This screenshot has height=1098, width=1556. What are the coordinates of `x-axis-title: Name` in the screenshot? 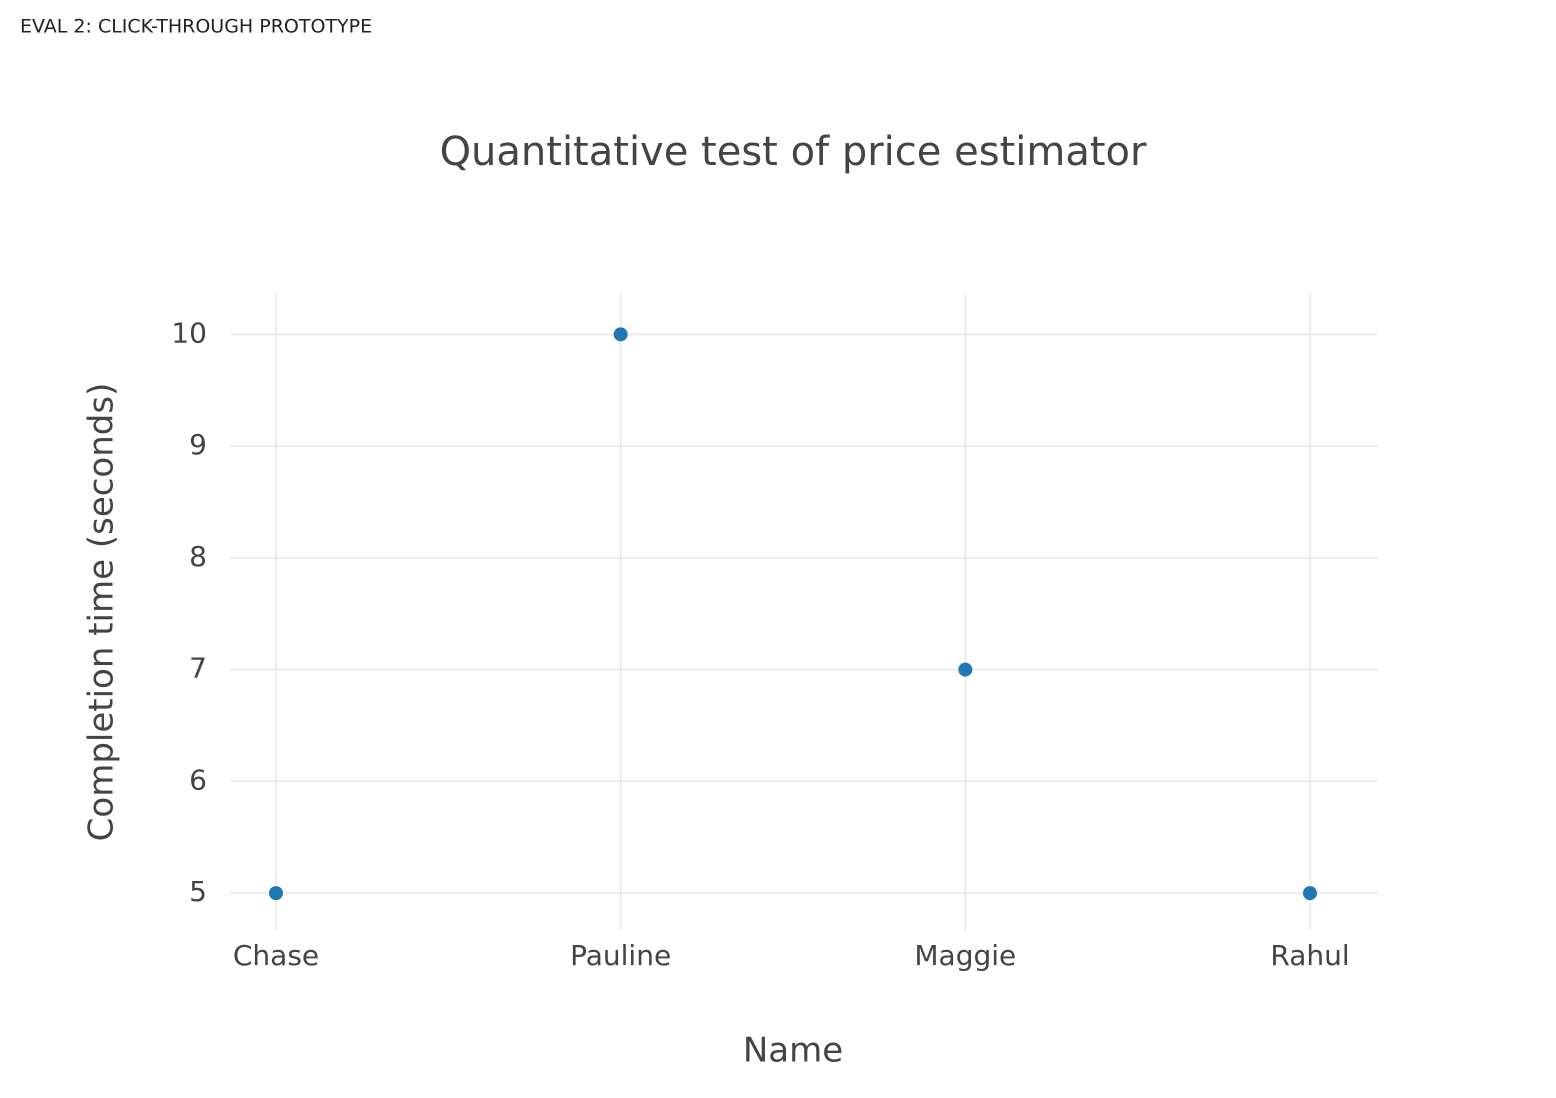 It's located at (793, 1051).